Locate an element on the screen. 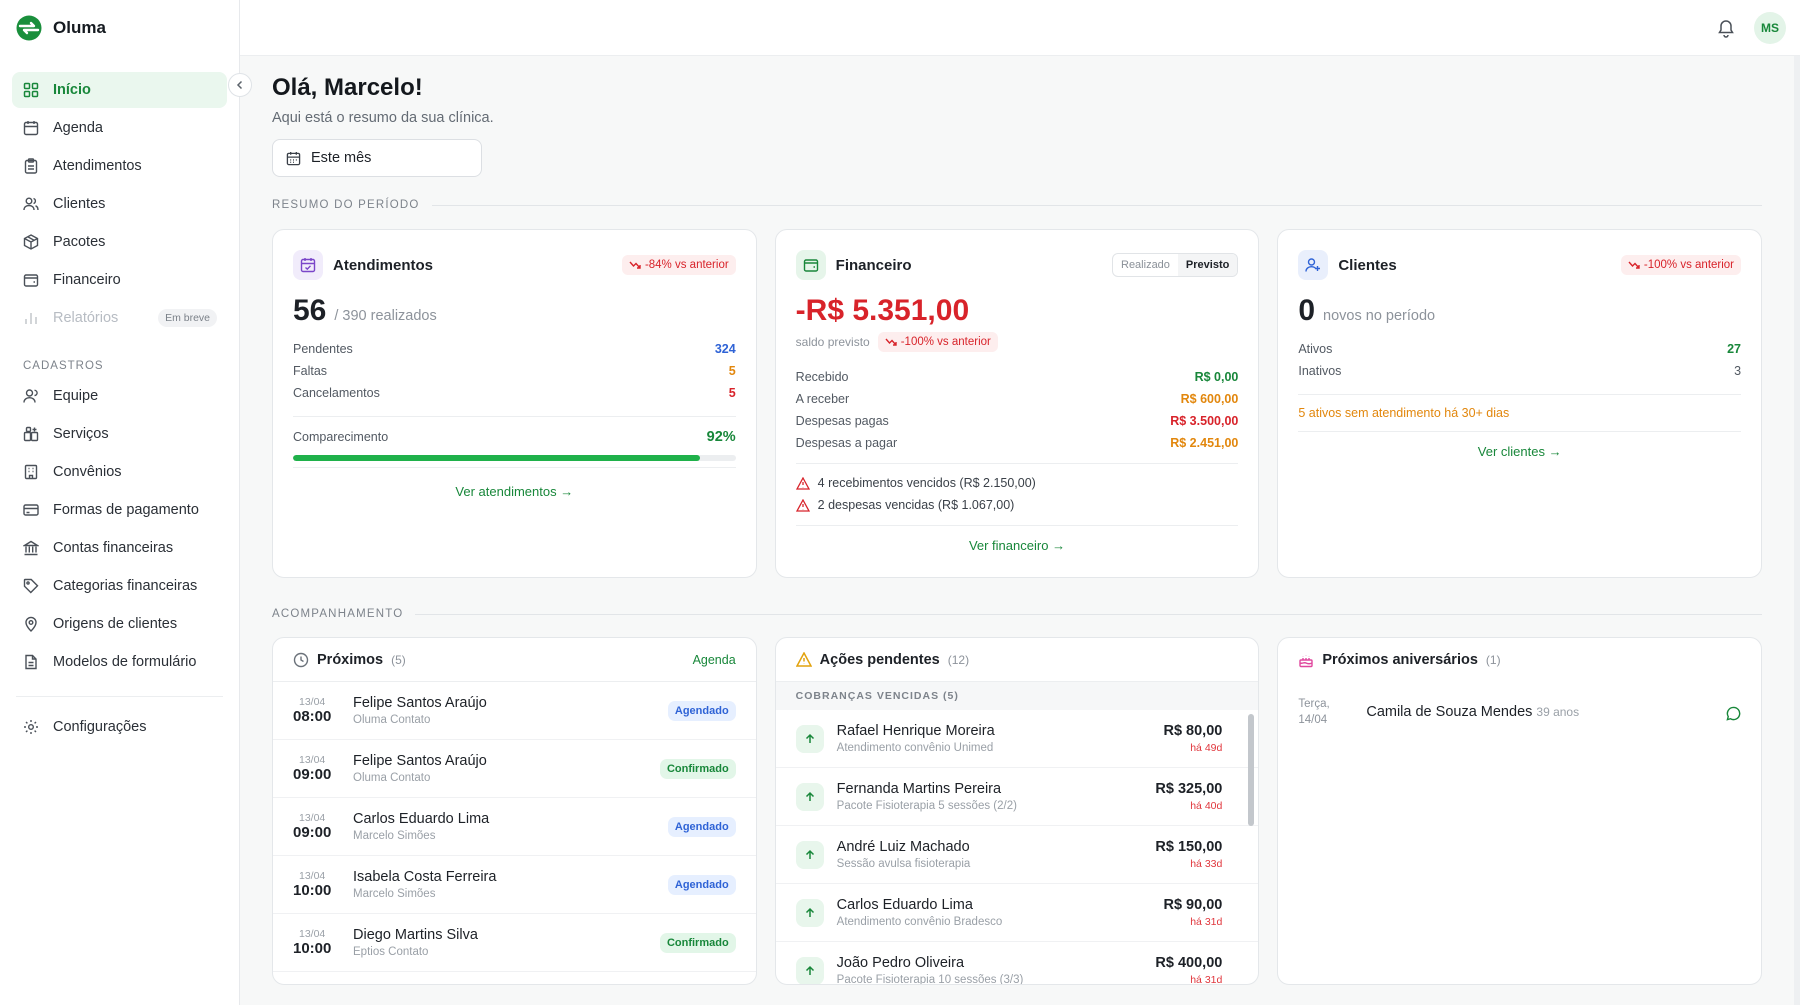 The width and height of the screenshot is (1800, 1005). toggle-previsto: Previsto is located at coordinates (1207, 265).